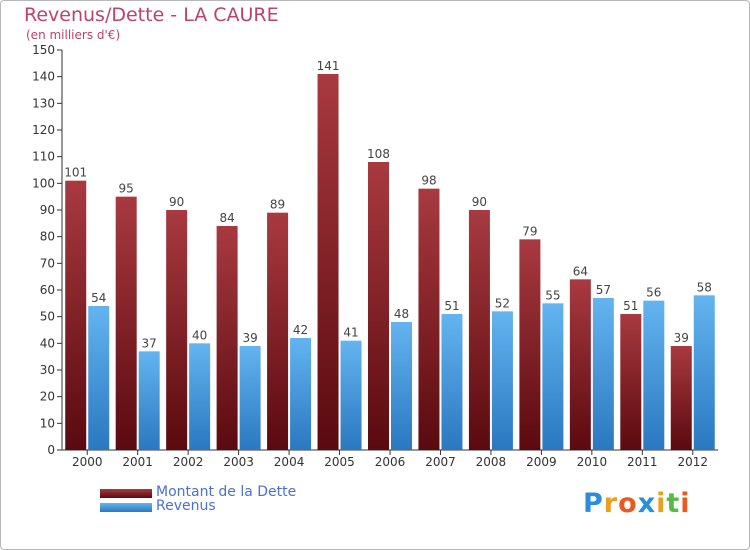 This screenshot has height=550, width=750. What do you see at coordinates (440, 462) in the screenshot?
I see `x-tick-label: 2007` at bounding box center [440, 462].